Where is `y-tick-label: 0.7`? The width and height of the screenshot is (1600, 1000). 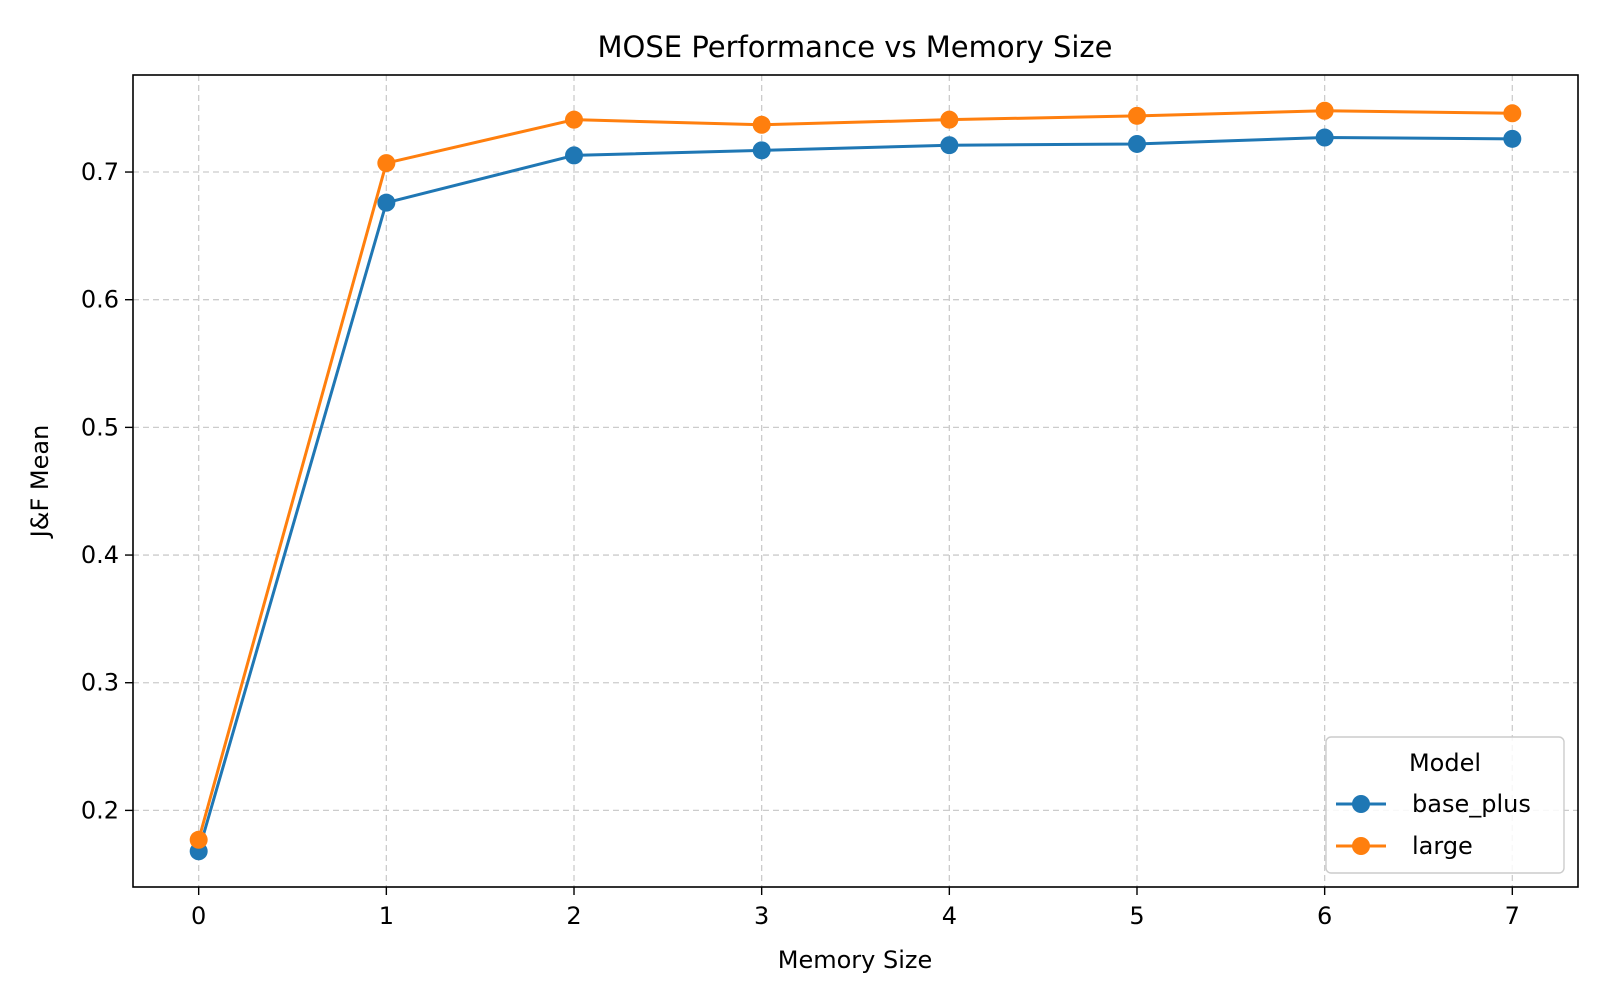
y-tick-label: 0.7 is located at coordinates (100, 172).